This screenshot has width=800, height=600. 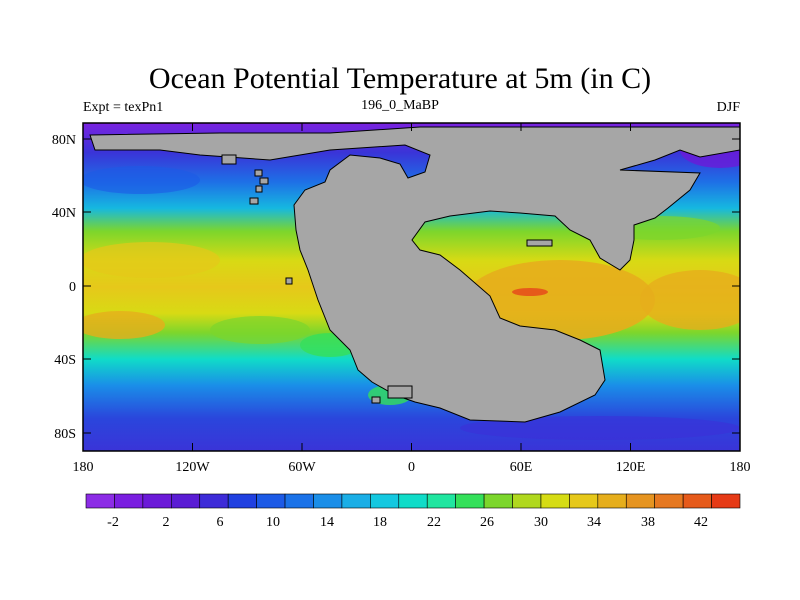 I want to click on colorbar-labels: -2 2 6 10 14 18 22 26 30 34 38 42, so click(x=407, y=522).